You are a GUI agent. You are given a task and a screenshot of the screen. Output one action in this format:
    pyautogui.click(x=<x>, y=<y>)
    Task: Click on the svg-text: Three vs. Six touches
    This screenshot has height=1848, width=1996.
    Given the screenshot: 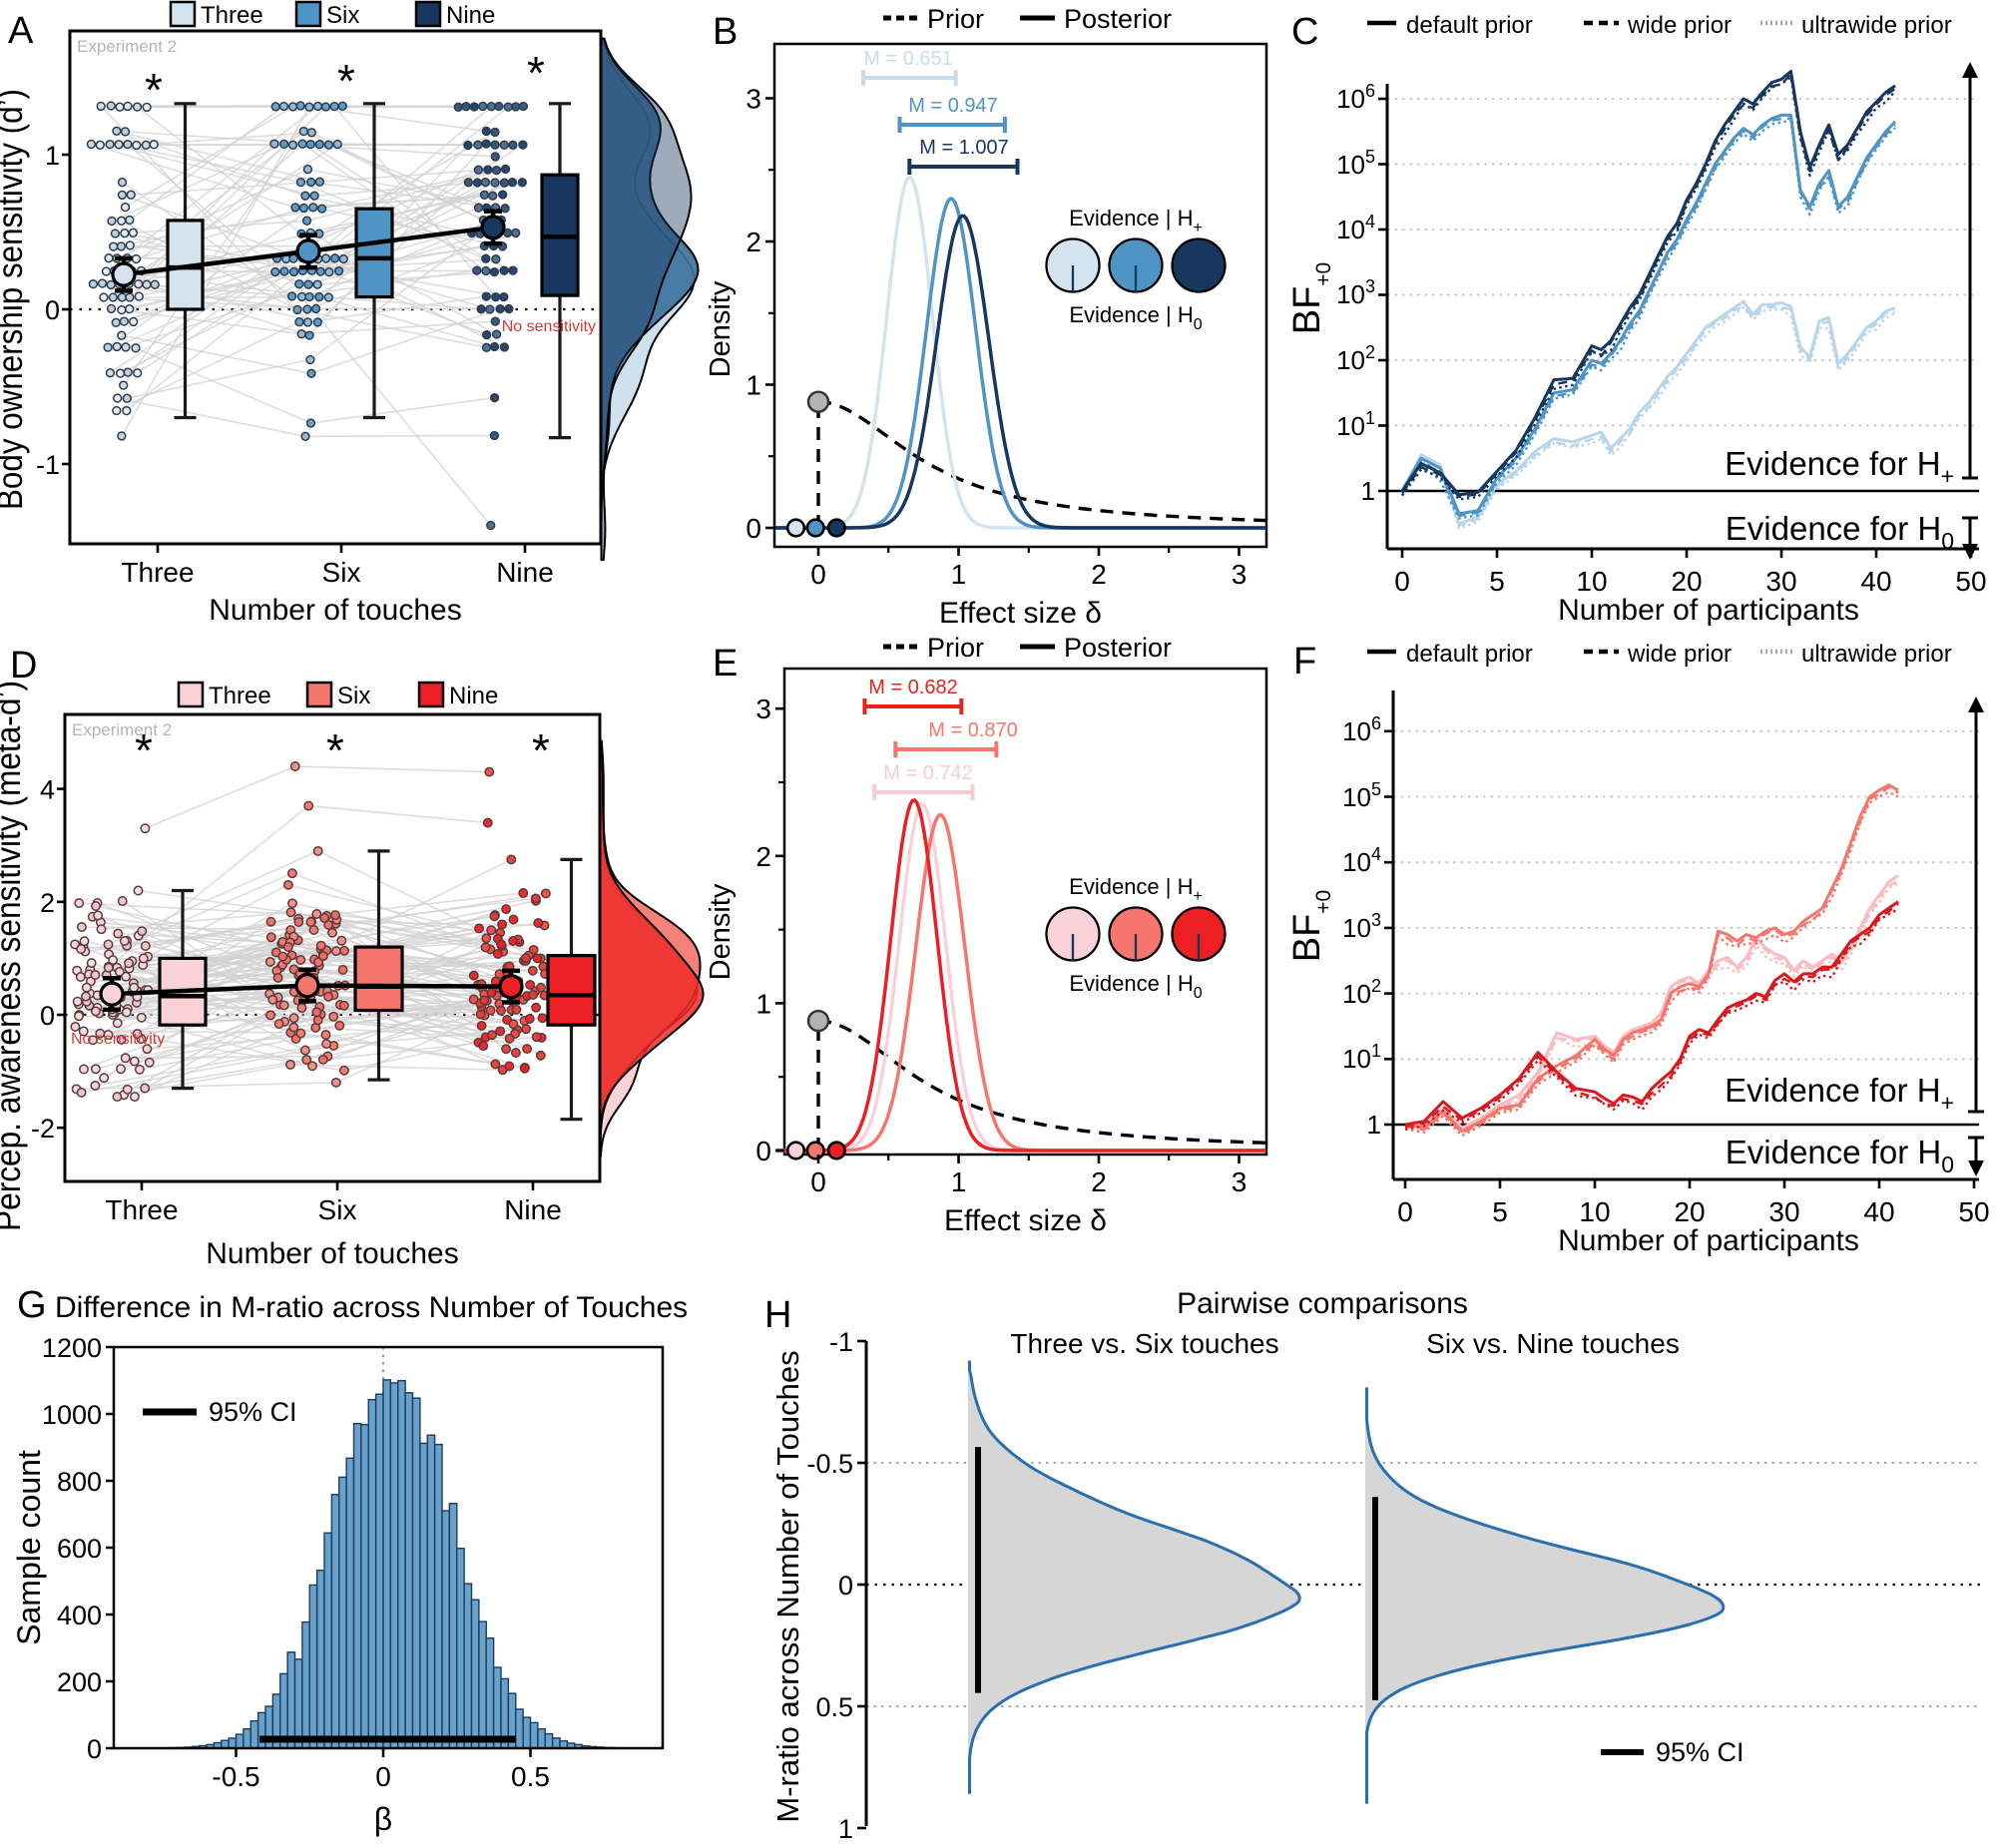 What is the action you would take?
    pyautogui.click(x=1144, y=1344)
    